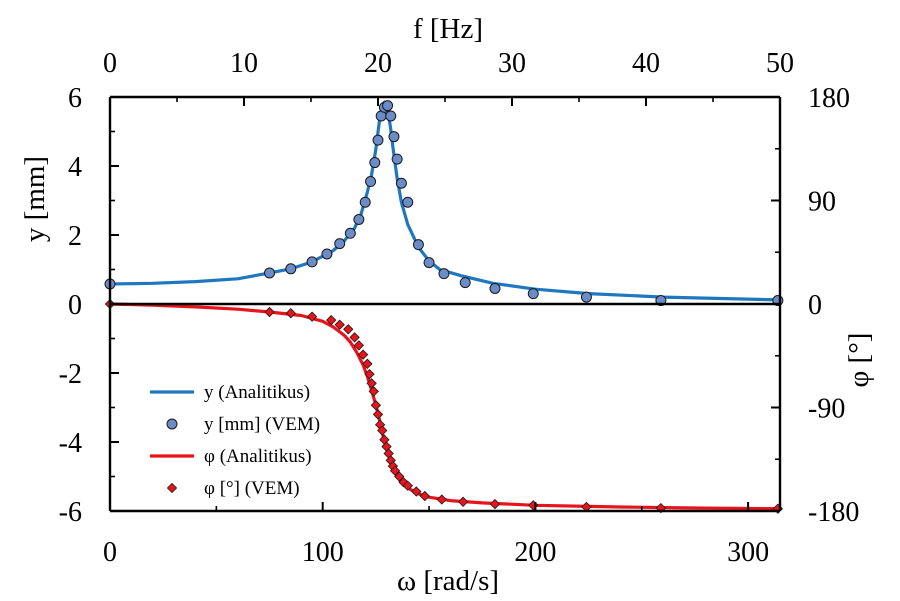 This screenshot has height=601, width=900. What do you see at coordinates (448, 29) in the screenshot?
I see `x-top-axis-title: f [Hz]` at bounding box center [448, 29].